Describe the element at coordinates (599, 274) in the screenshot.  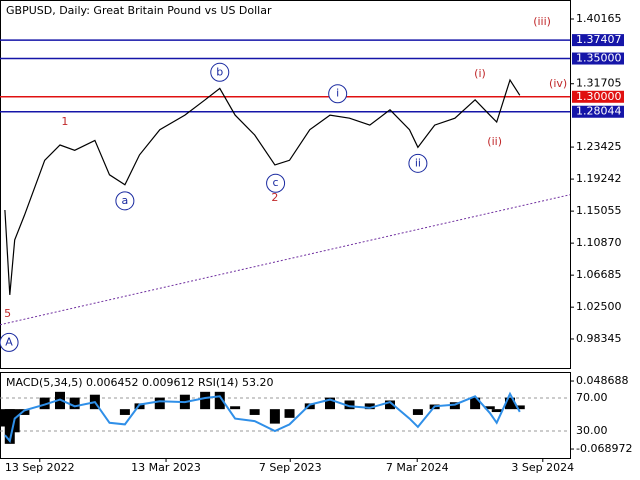
I see `y-tick-label: 1.06685` at that location.